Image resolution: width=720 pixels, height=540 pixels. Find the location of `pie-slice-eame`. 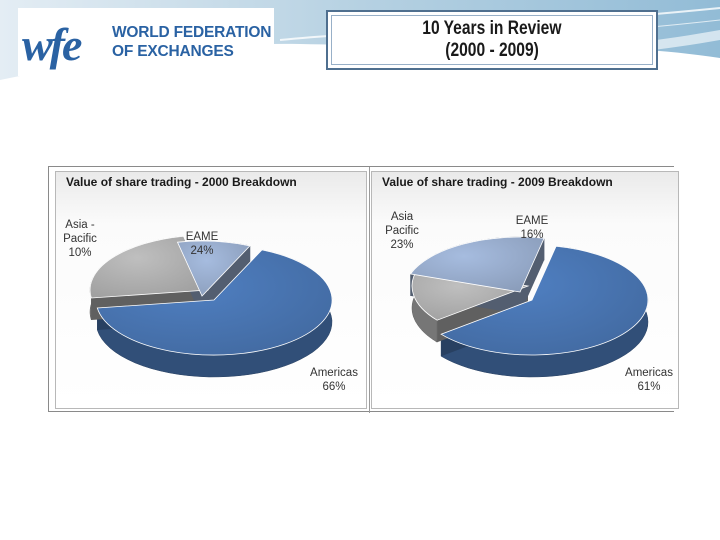

pie-slice-eame is located at coordinates (149, 267).